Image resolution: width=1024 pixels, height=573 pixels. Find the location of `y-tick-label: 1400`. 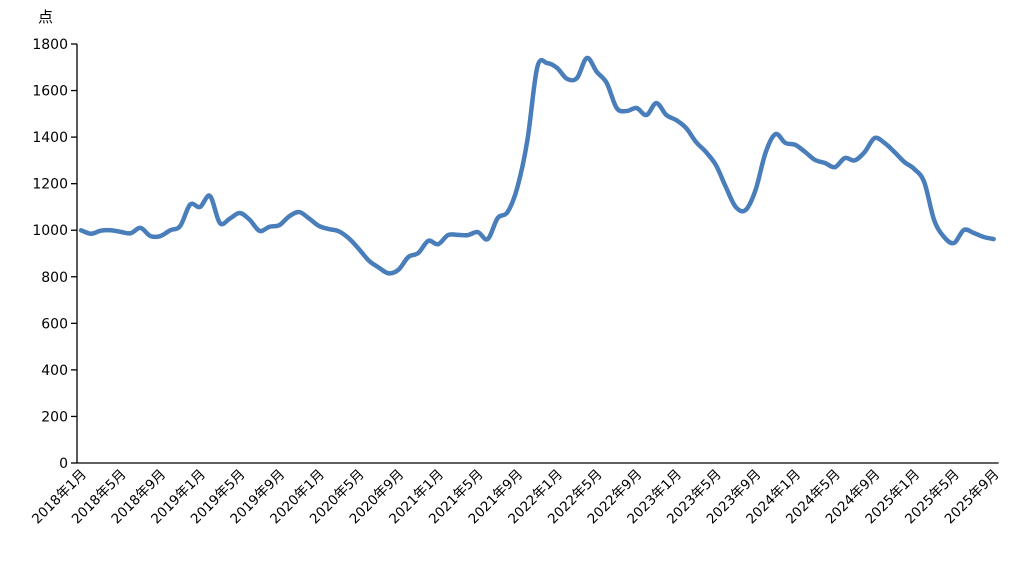

y-tick-label: 1400 is located at coordinates (50, 138).